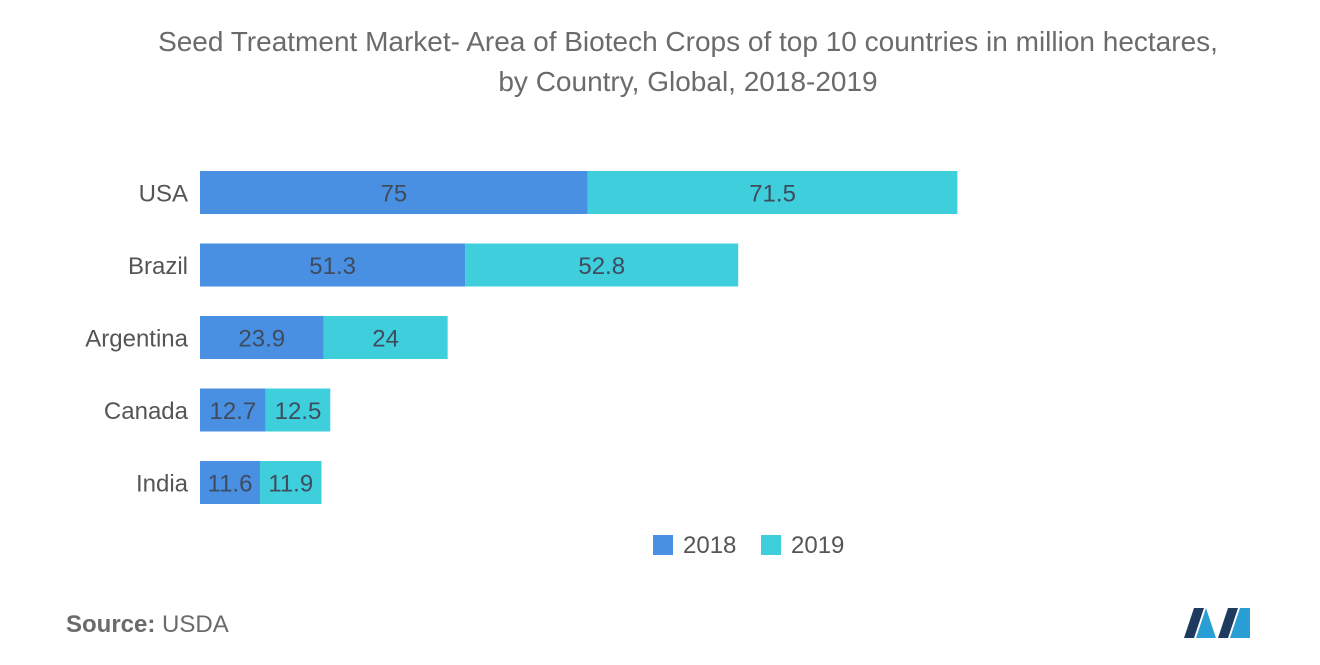  Describe the element at coordinates (771, 545) in the screenshot. I see `legend-swatch-2019` at that location.